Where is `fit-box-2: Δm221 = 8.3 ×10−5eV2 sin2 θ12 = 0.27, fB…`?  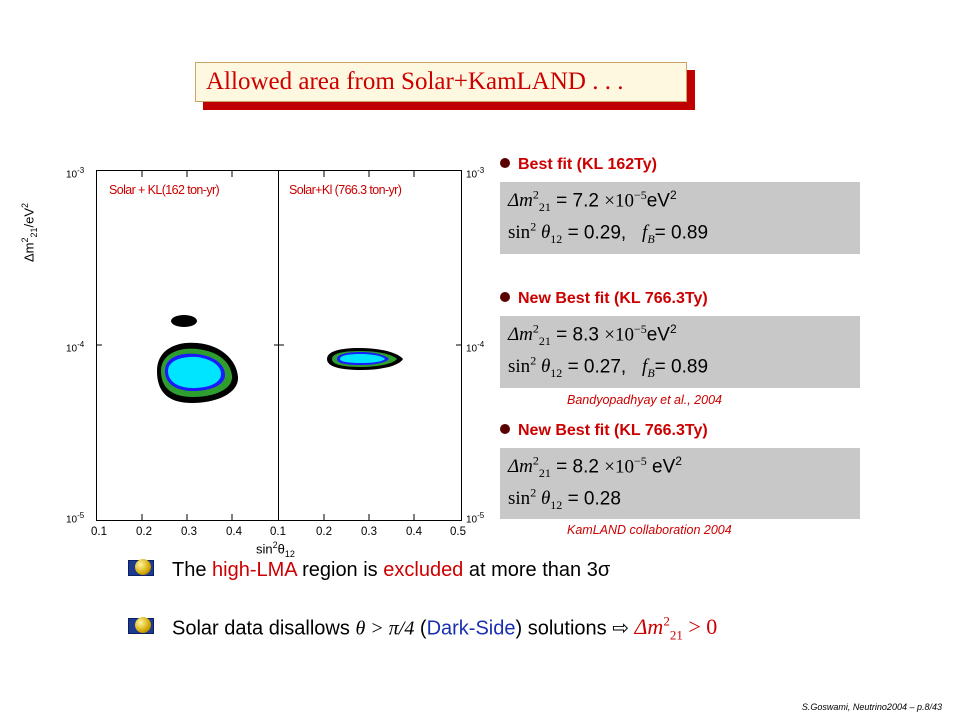
fit-box-2: Δm221 = 8.3 ×10−5eV2 sin2 θ12 = 0.27, fB… is located at coordinates (680, 352).